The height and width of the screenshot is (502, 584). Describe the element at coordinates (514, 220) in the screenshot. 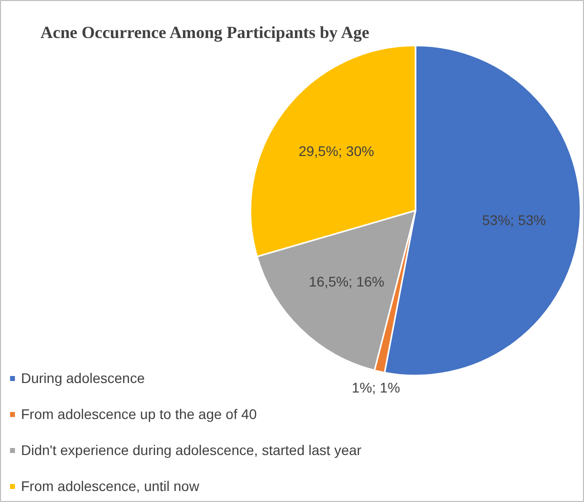

I see `data-label: 53%; 53%` at that location.